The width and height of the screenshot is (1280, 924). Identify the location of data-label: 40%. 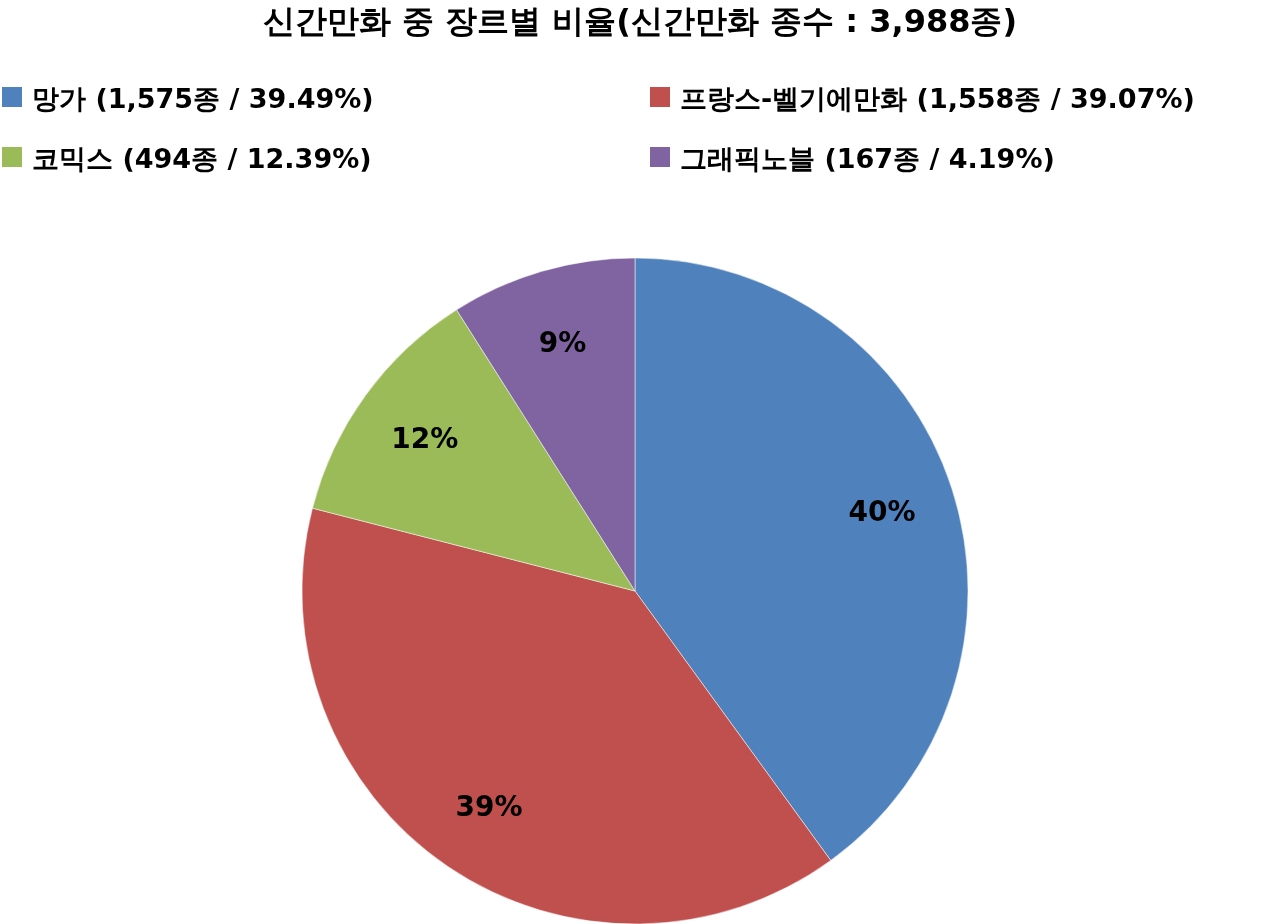
(882, 511).